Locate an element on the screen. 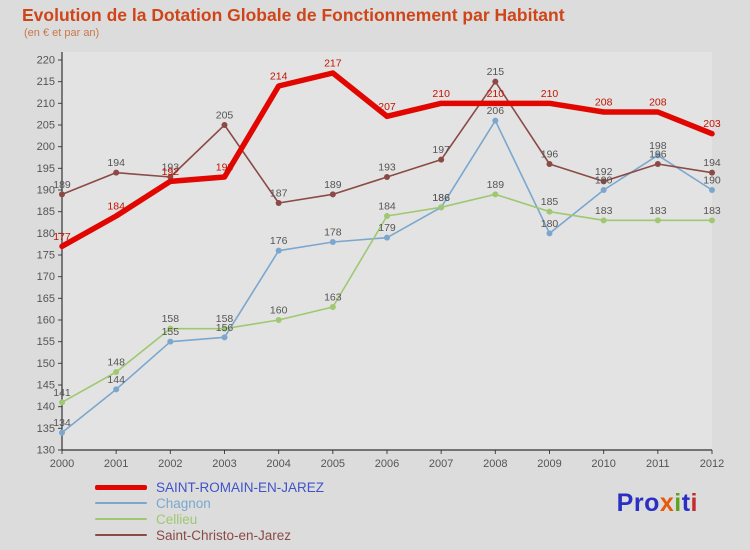  point-label: 183 is located at coordinates (604, 211).